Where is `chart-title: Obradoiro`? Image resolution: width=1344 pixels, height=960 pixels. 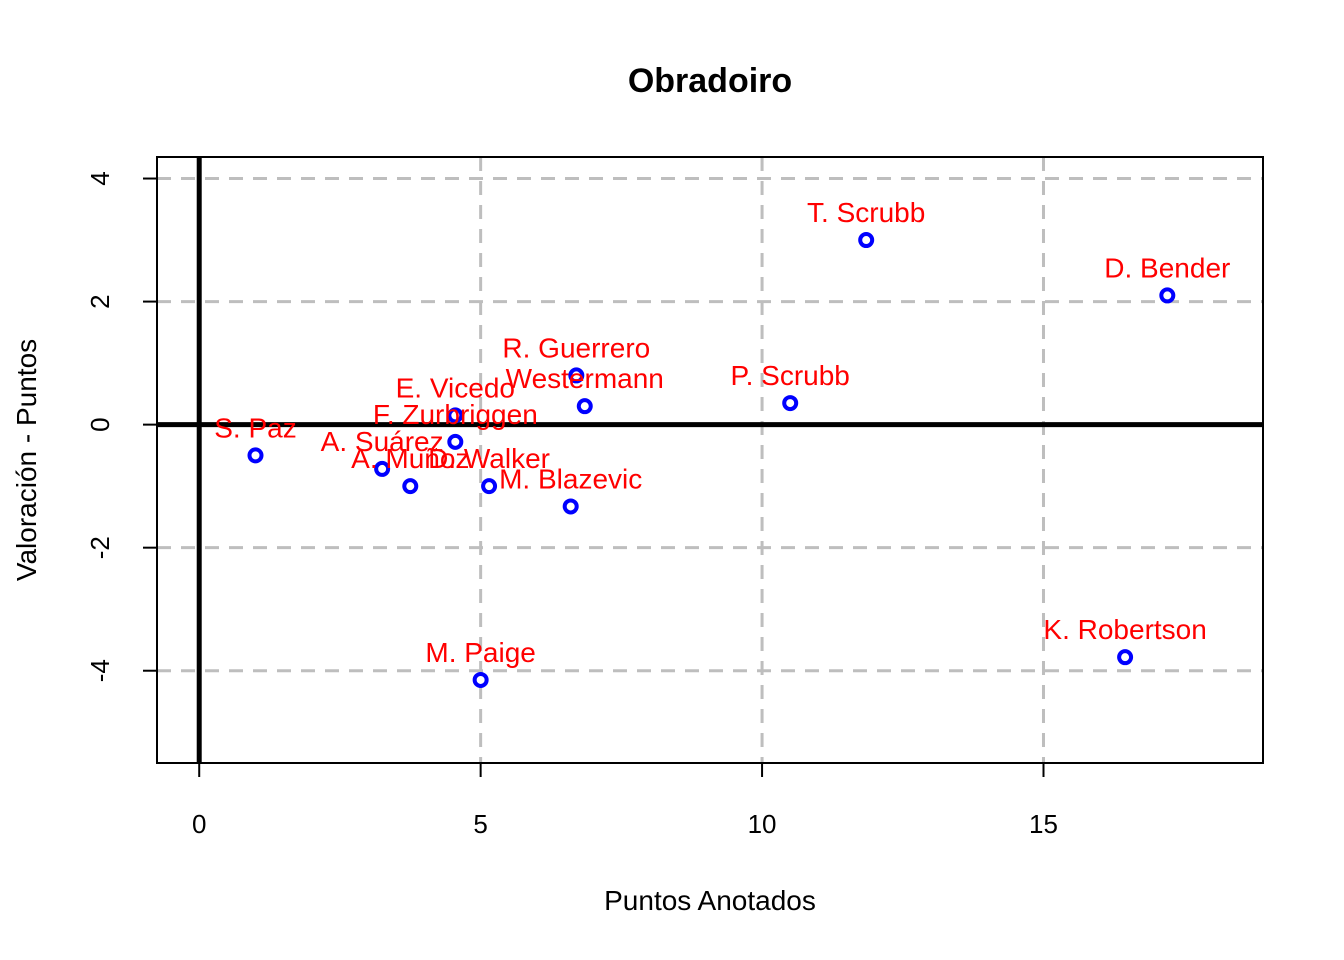
chart-title: Obradoiro is located at coordinates (710, 81).